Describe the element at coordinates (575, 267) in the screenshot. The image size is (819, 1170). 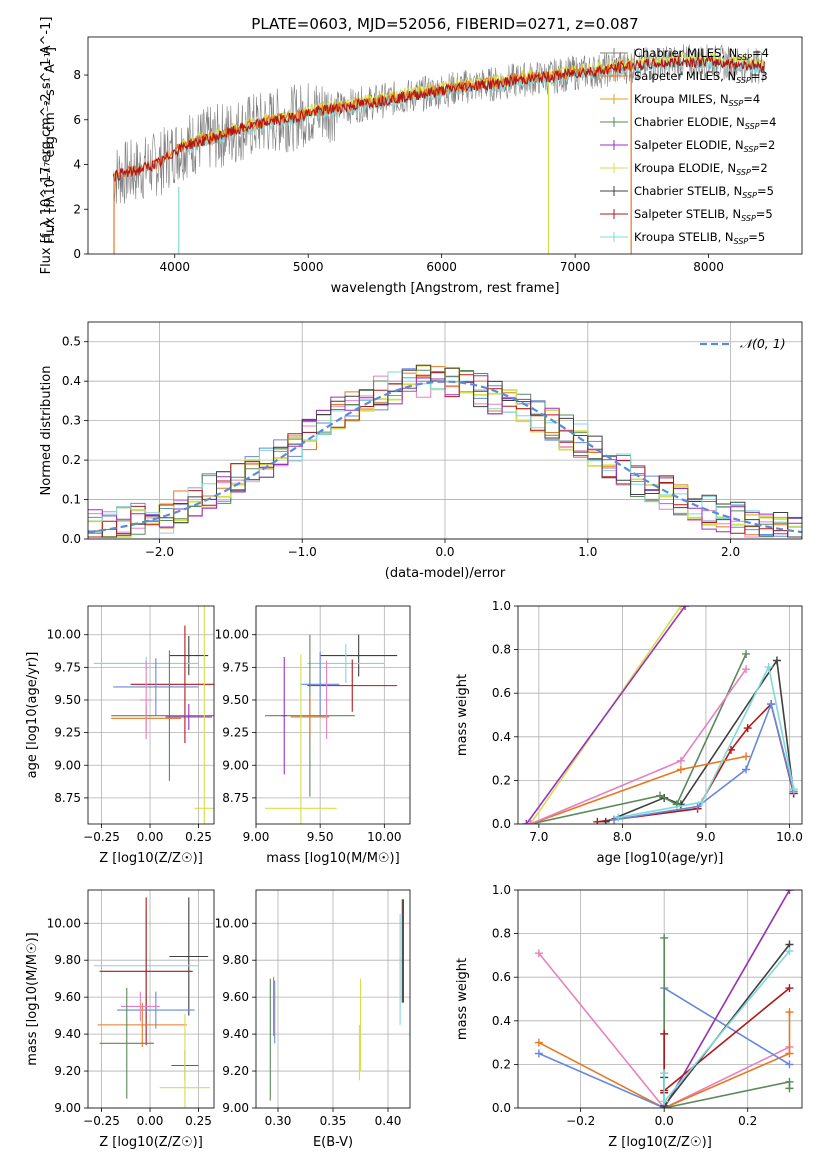
I see `x-tick-label: 7000` at that location.